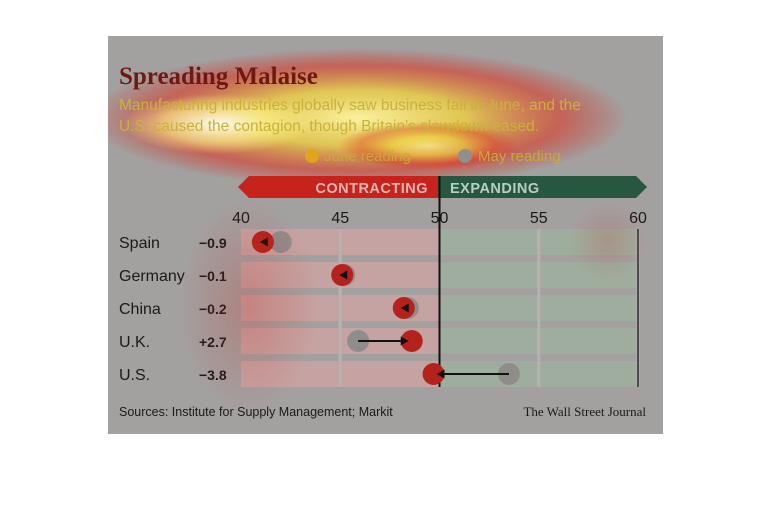 The image size is (770, 528). Describe the element at coordinates (340, 218) in the screenshot. I see `x-tick-label: 45` at that location.